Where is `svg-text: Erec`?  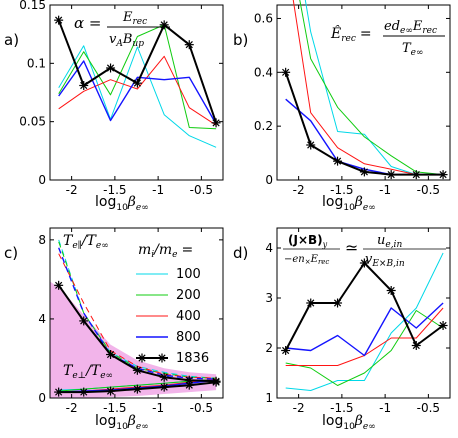 svg-text: Erec is located at coordinates (134, 18).